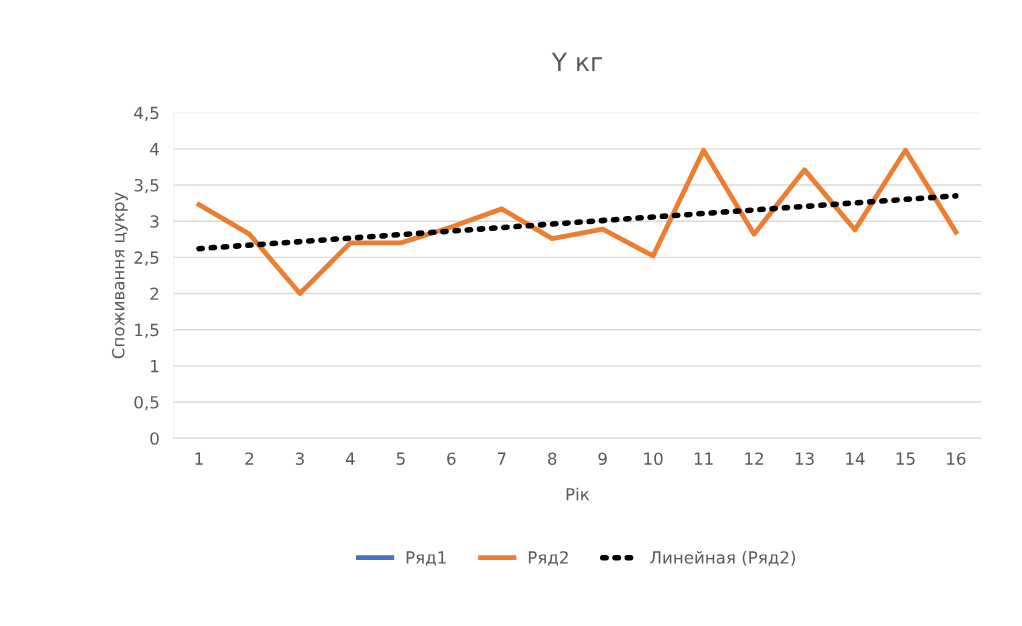 The height and width of the screenshot is (626, 1022). What do you see at coordinates (146, 113) in the screenshot?
I see `y-tick-label: 4,5` at bounding box center [146, 113].